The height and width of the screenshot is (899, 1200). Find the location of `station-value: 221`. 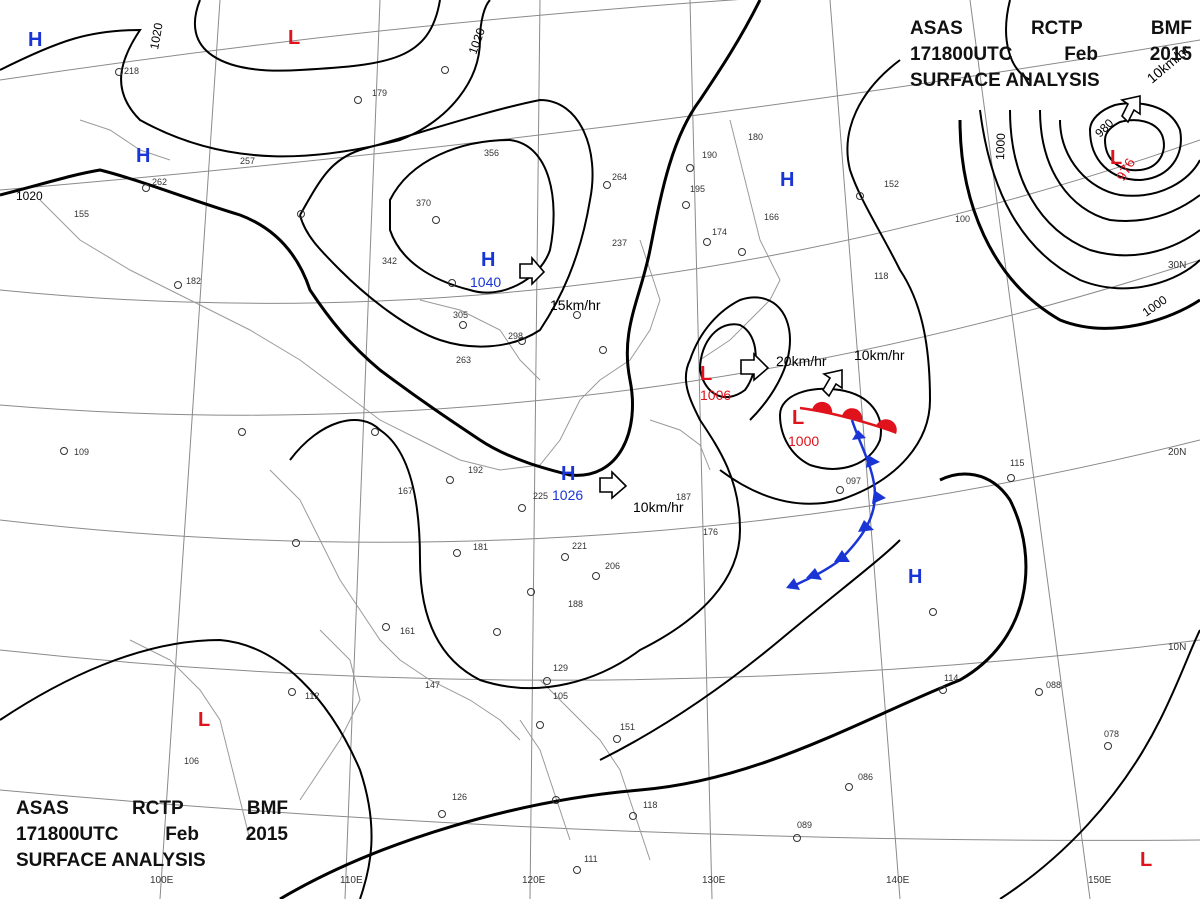

station-value: 221 is located at coordinates (579, 546).